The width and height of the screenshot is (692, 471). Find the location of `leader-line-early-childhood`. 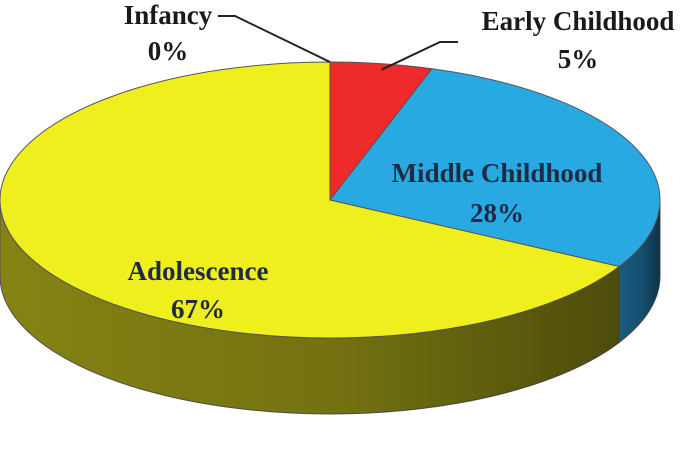

leader-line-early-childhood is located at coordinates (419, 56).